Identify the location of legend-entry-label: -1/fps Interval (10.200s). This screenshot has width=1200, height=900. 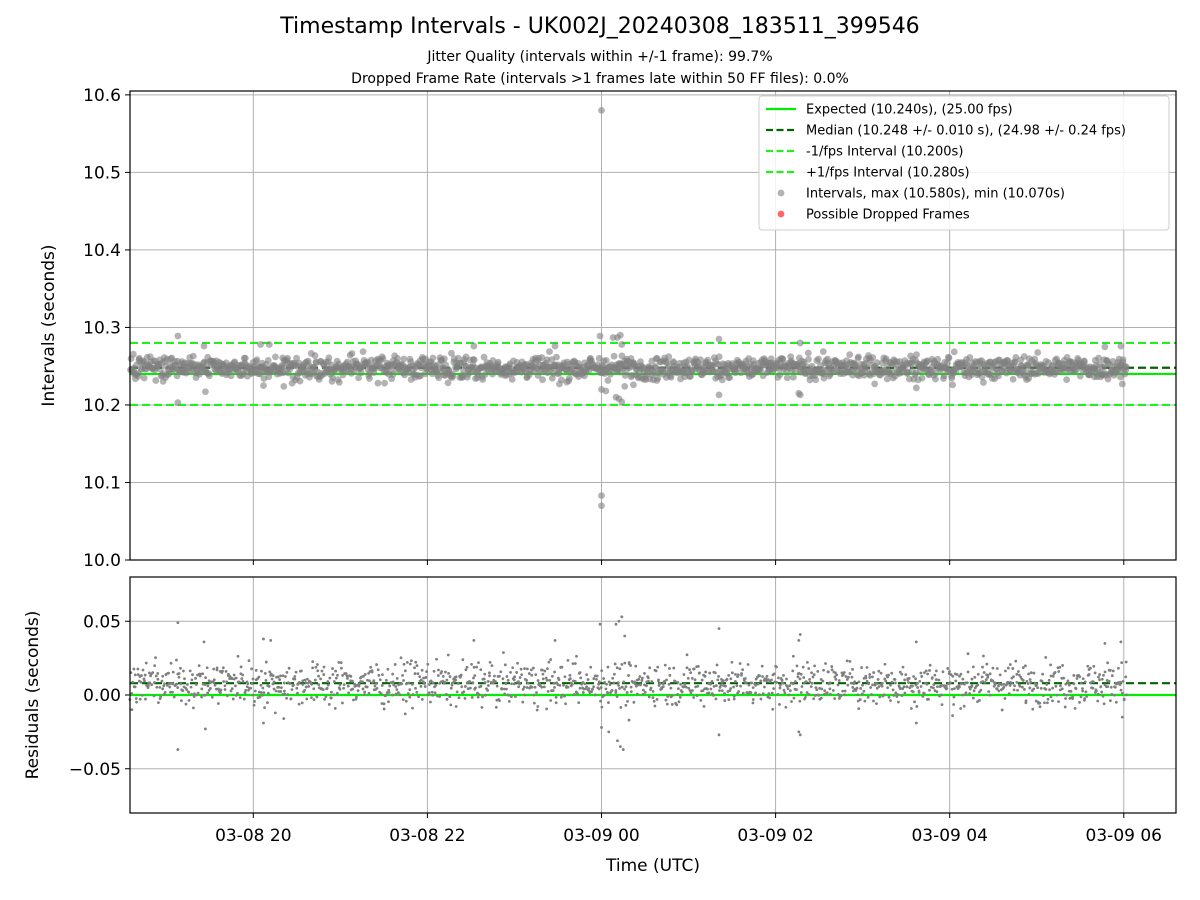
(884, 152).